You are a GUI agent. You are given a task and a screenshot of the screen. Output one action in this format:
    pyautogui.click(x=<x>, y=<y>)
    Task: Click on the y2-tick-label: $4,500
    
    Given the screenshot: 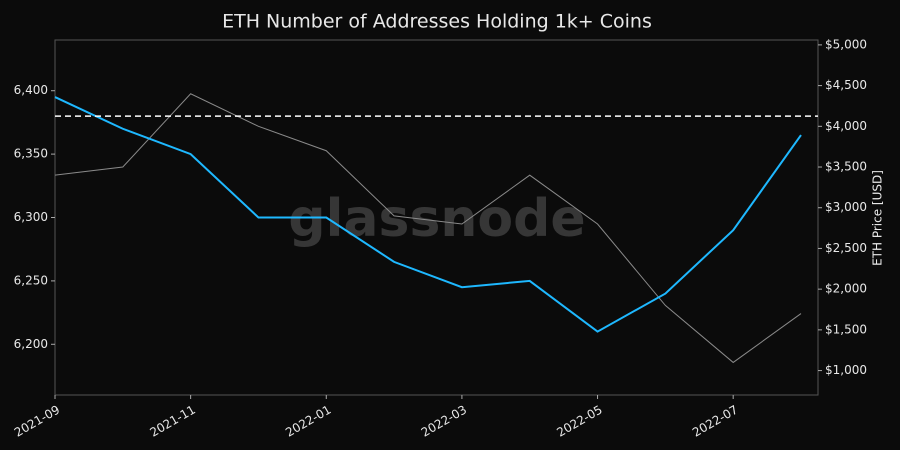 What is the action you would take?
    pyautogui.click(x=846, y=85)
    